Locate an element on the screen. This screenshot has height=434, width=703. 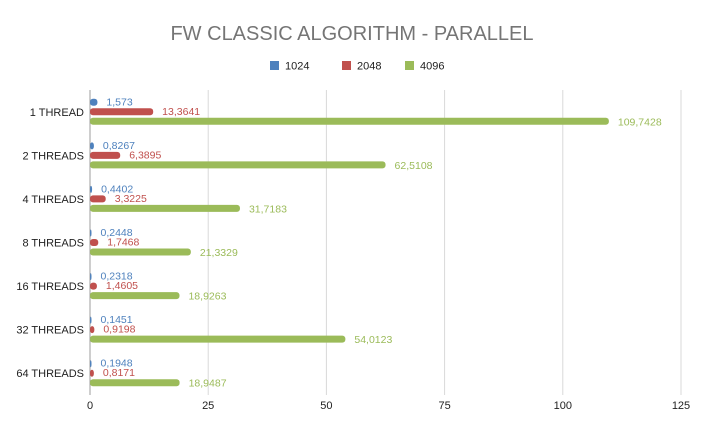
data-label-1024: 0,2448 is located at coordinates (117, 233).